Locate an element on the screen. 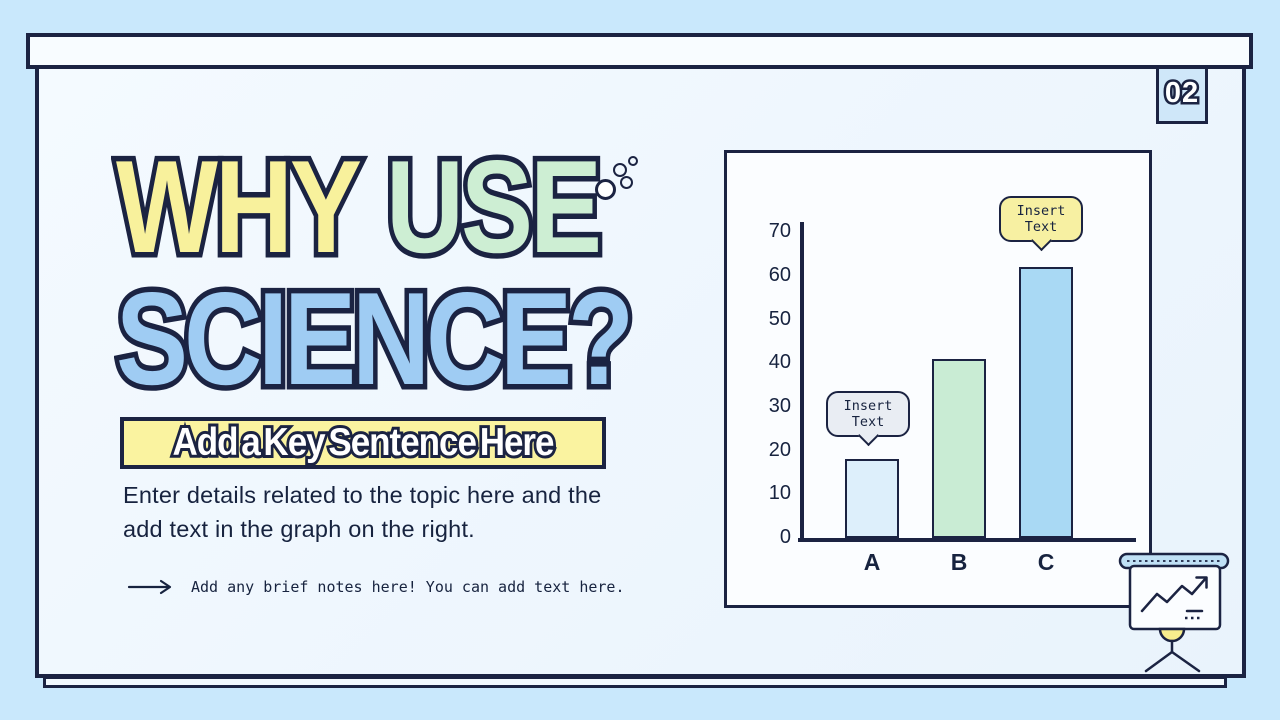  key-sentence-banner: Add a Key Sentence Here is located at coordinates (363, 443).